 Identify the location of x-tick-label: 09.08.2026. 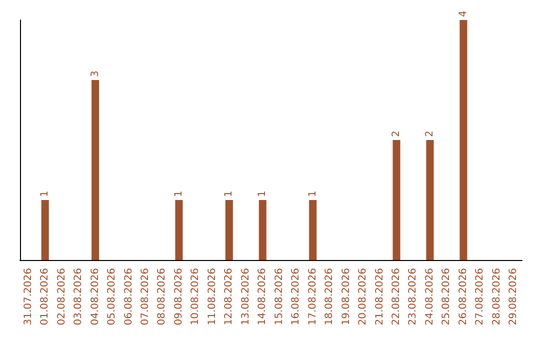
(178, 297).